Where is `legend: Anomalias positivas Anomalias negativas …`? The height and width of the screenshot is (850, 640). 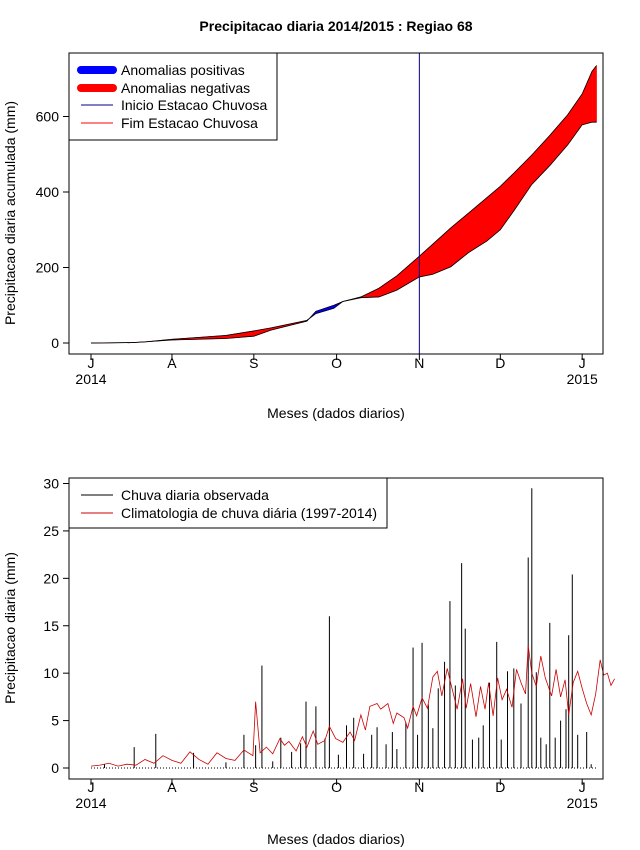
legend: Anomalias positivas Anomalias negativas … is located at coordinates (173, 96).